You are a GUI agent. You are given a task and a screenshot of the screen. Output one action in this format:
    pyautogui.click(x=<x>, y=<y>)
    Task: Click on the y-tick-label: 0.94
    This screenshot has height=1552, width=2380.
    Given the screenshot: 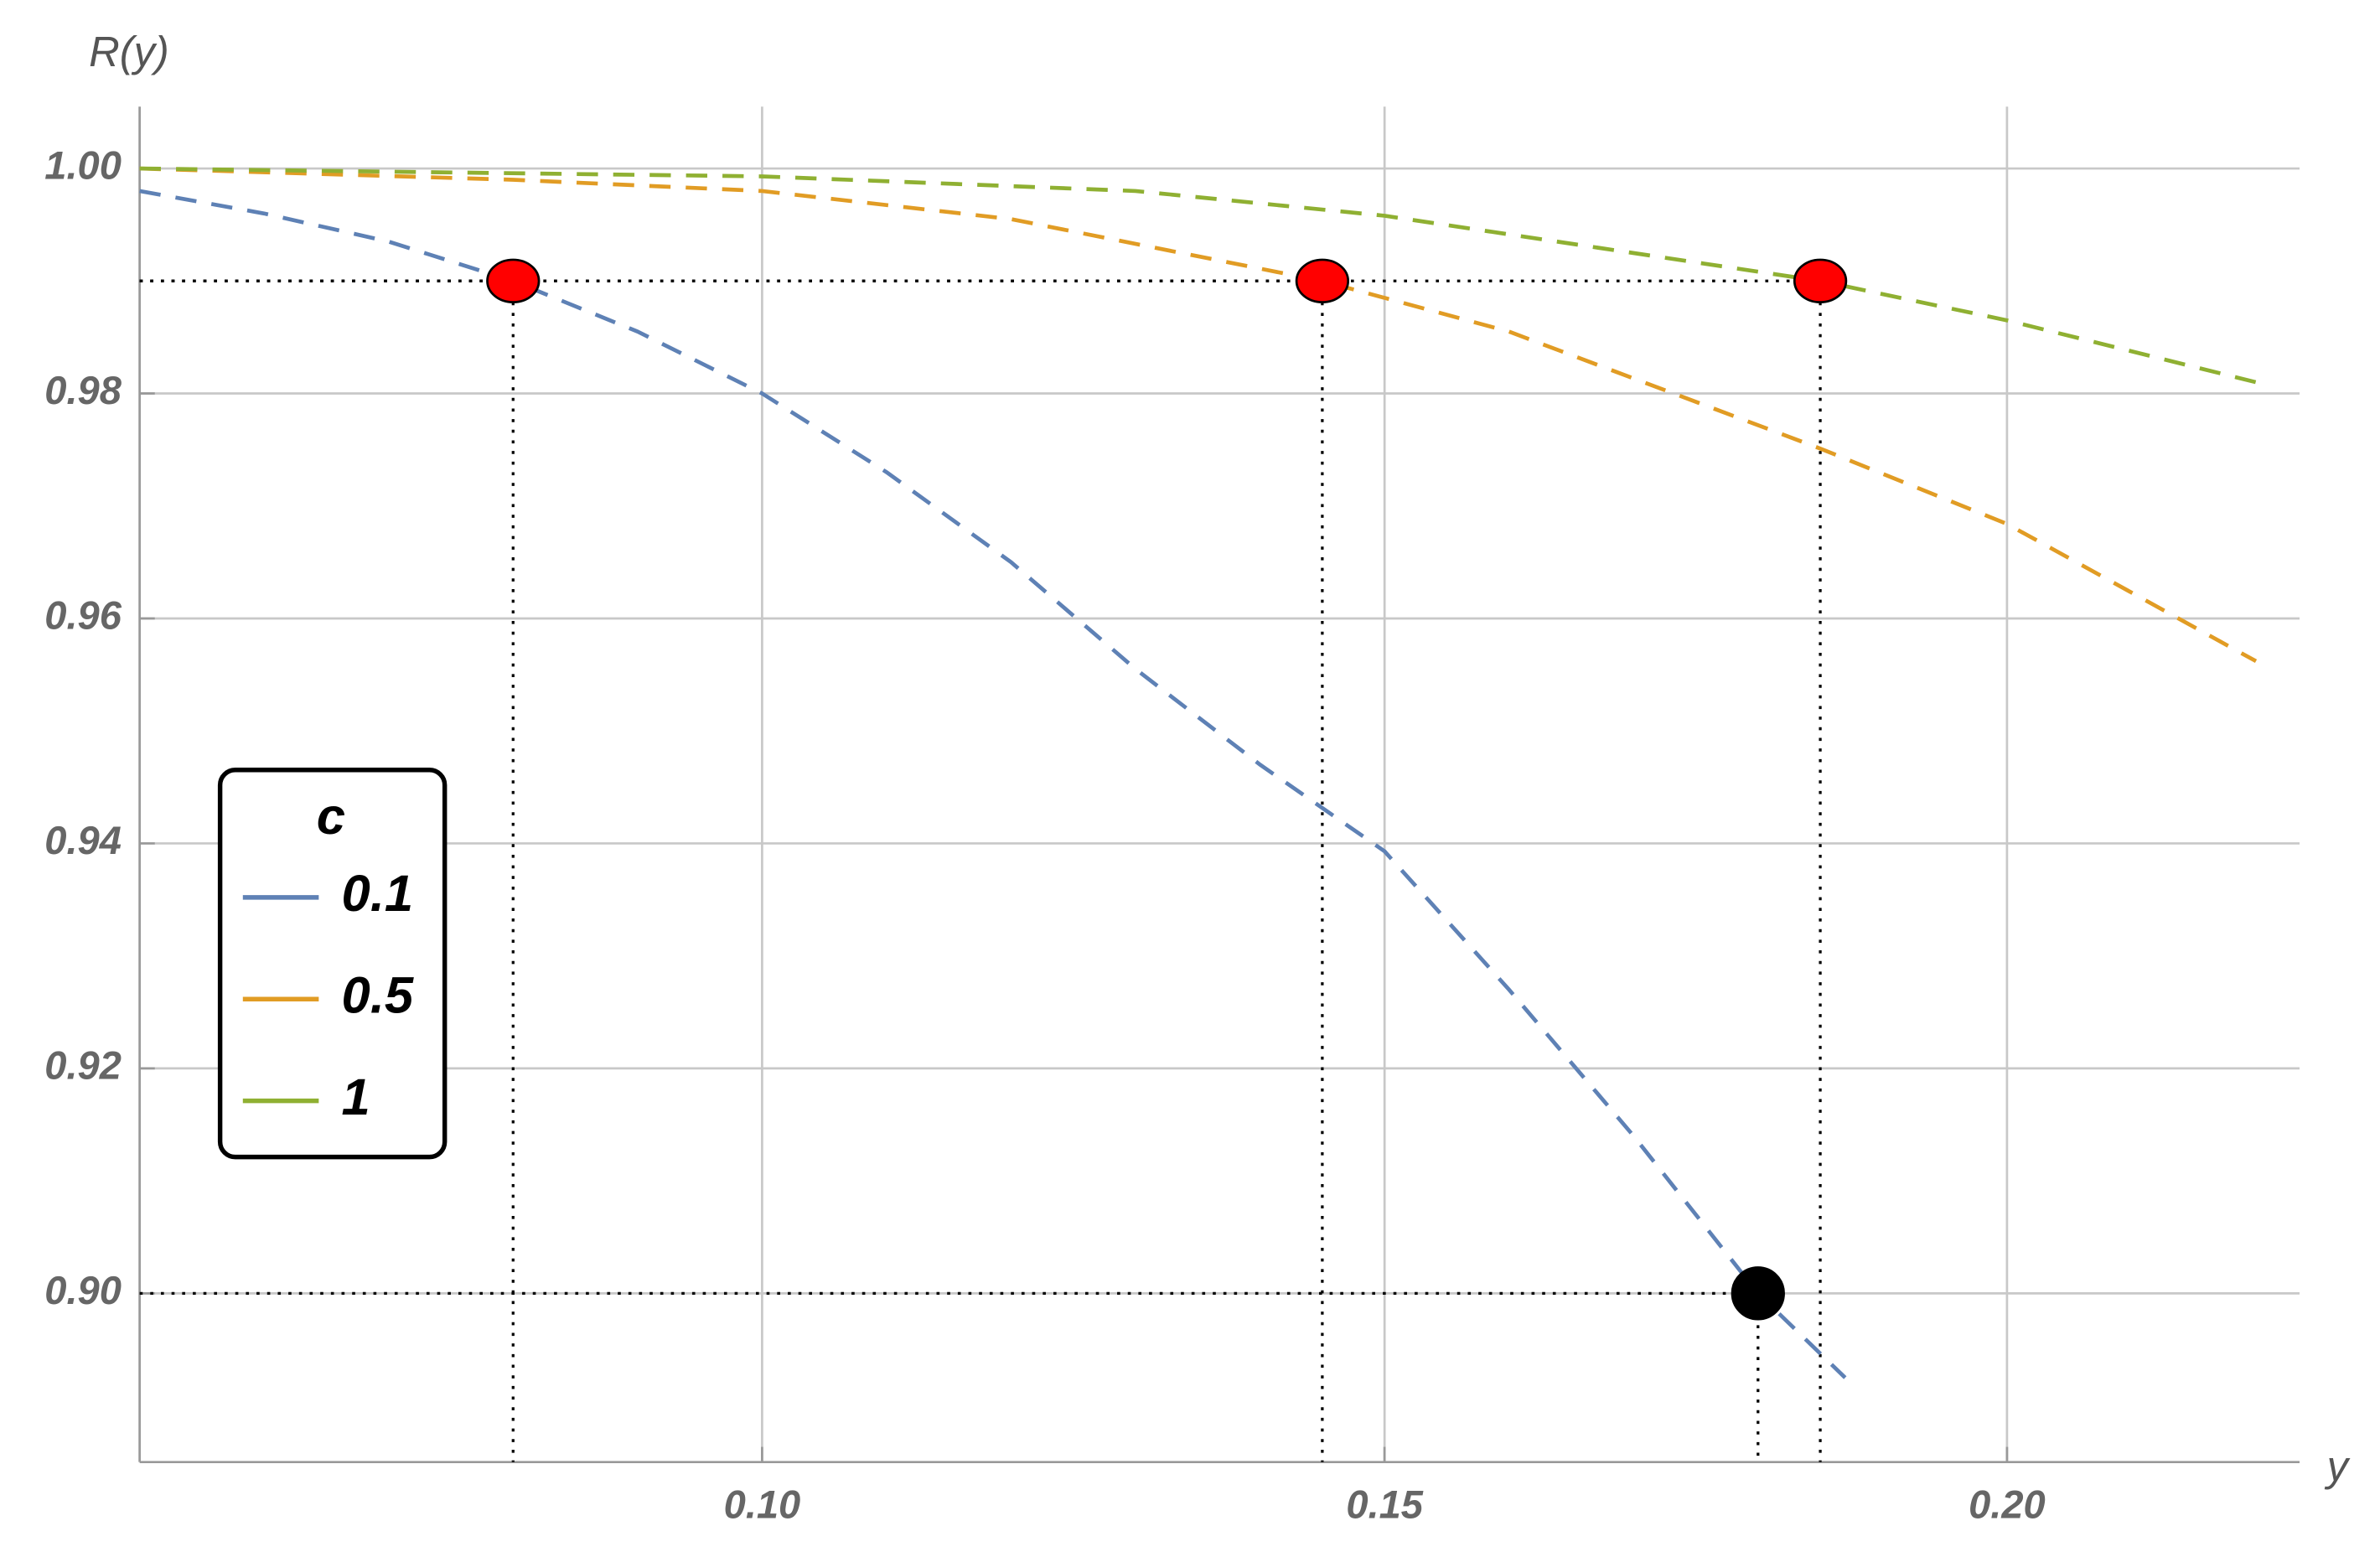 What is the action you would take?
    pyautogui.click(x=83, y=840)
    